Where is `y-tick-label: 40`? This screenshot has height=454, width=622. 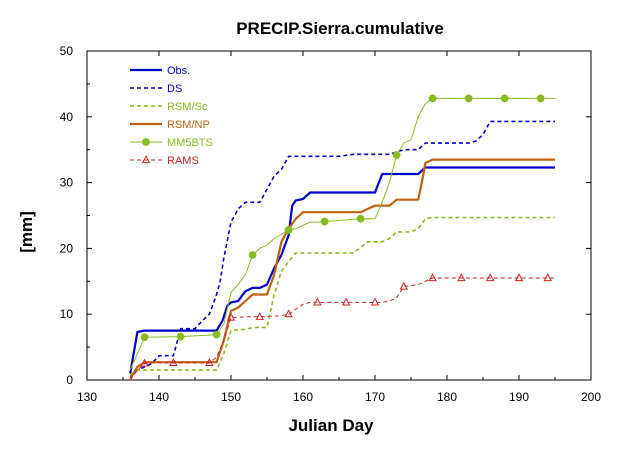
y-tick-label: 40 is located at coordinates (67, 117).